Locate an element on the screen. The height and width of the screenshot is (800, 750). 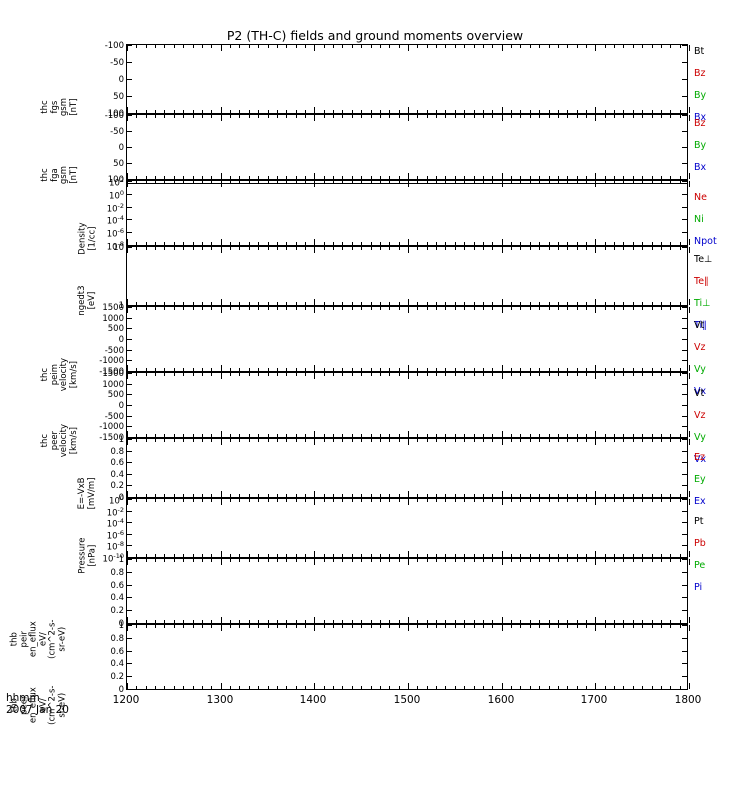
x-tick-label: 1200 is located at coordinates (126, 700).